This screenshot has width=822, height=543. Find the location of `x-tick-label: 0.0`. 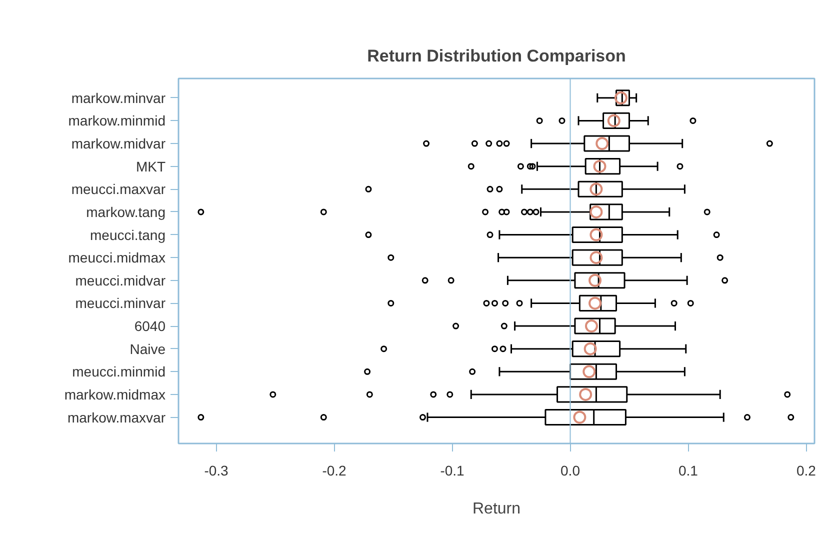

x-tick-label: 0.0 is located at coordinates (570, 470).